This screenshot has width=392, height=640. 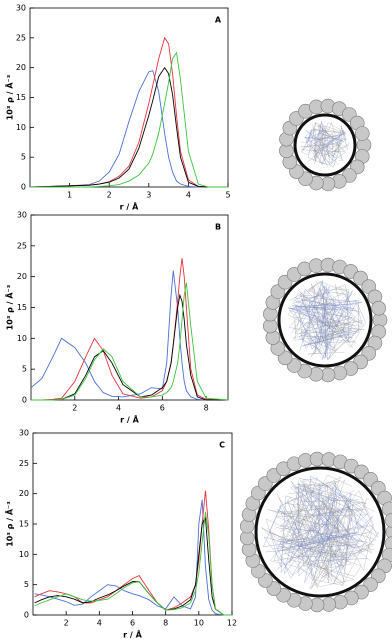 What do you see at coordinates (218, 20) in the screenshot?
I see `panel-label: A` at bounding box center [218, 20].